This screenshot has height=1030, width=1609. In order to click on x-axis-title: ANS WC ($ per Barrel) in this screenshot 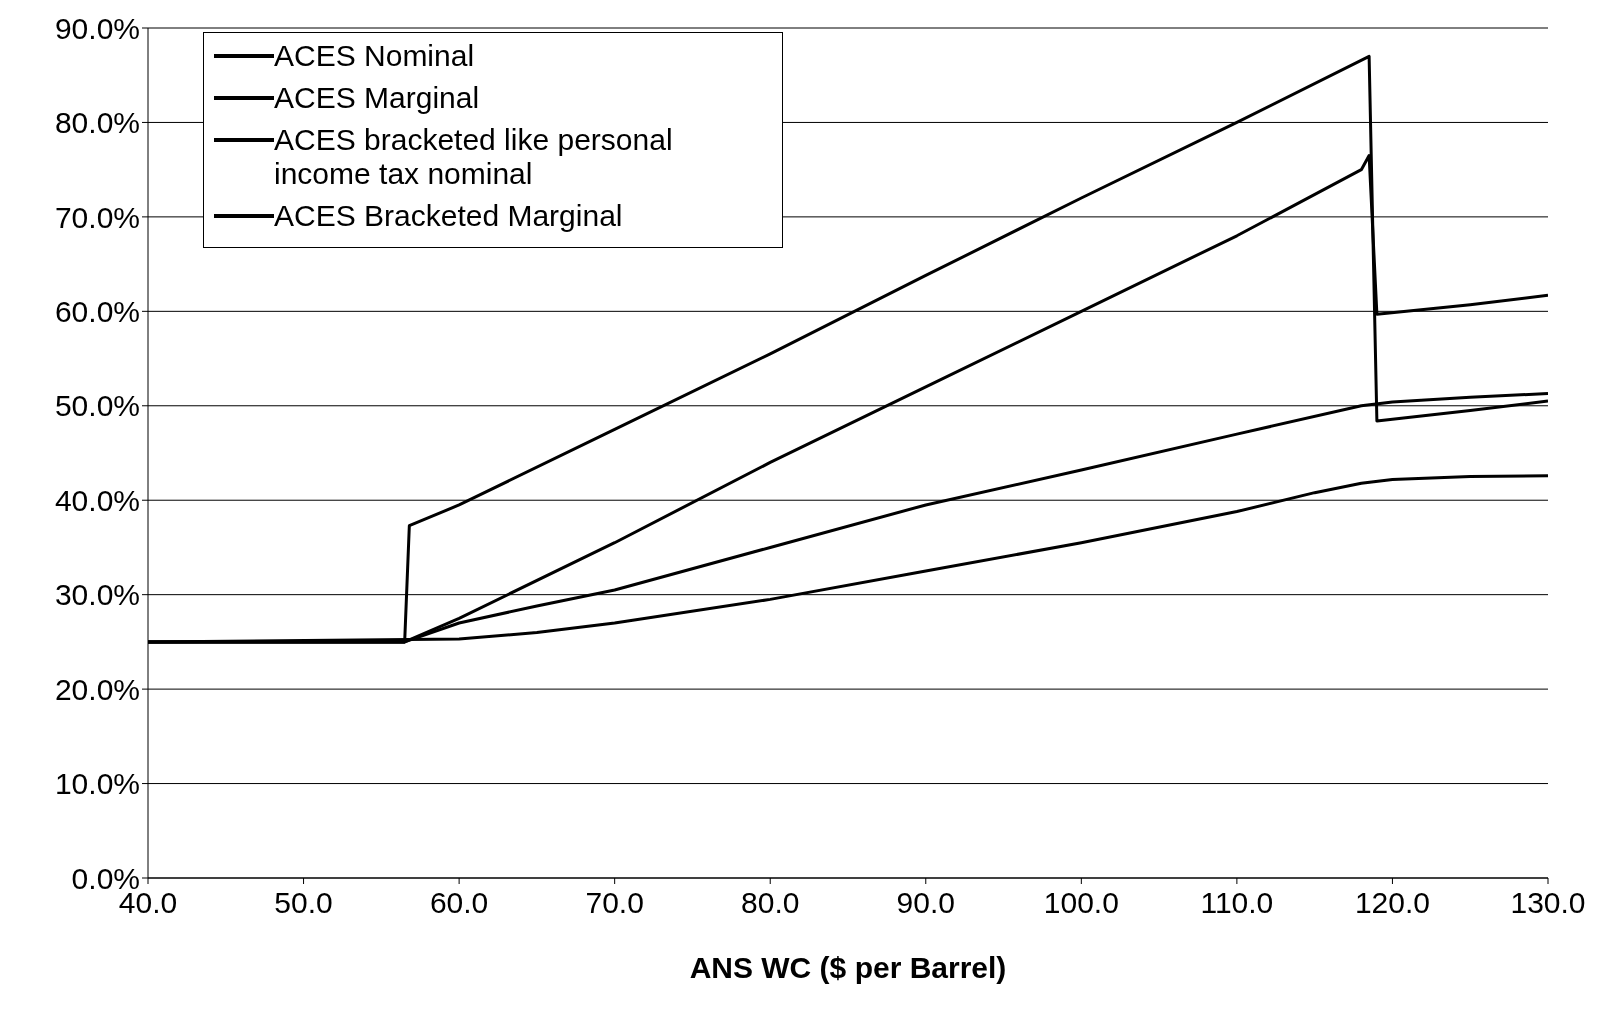, I will do `click(848, 967)`.